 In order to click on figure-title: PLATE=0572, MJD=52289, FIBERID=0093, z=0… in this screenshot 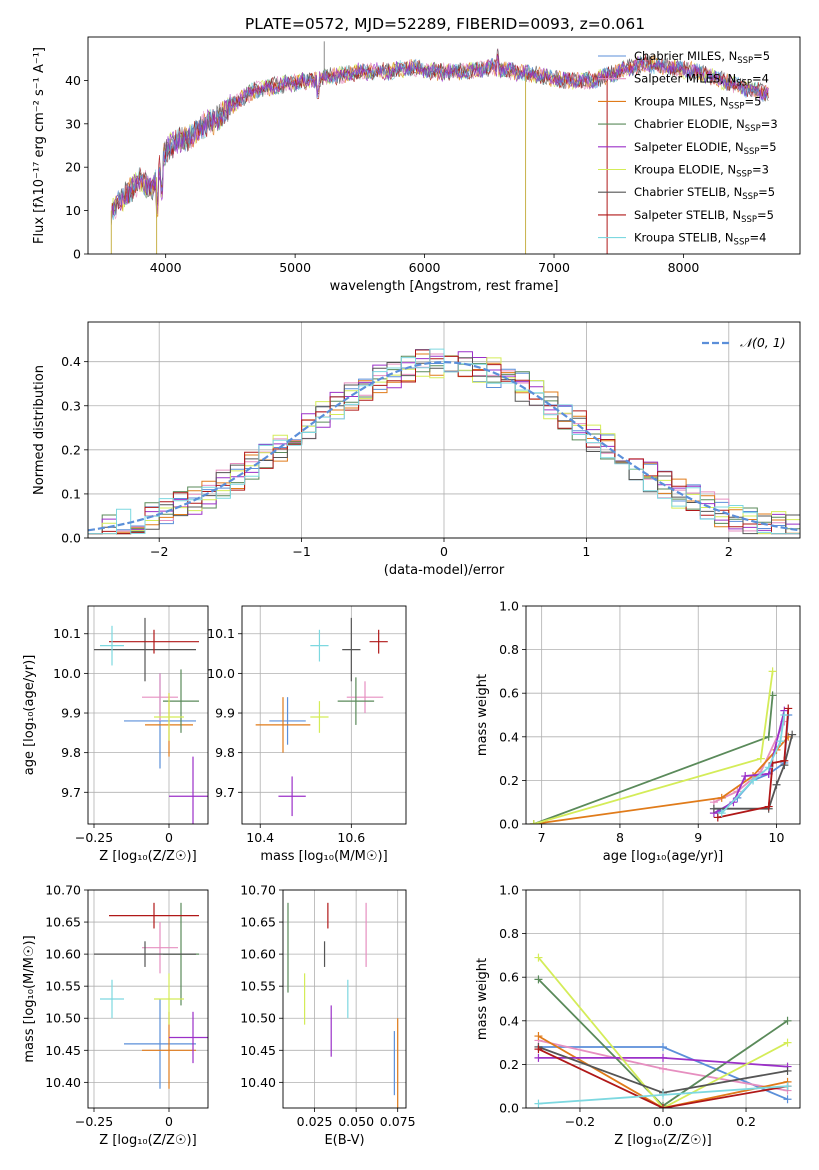, I will do `click(445, 24)`.